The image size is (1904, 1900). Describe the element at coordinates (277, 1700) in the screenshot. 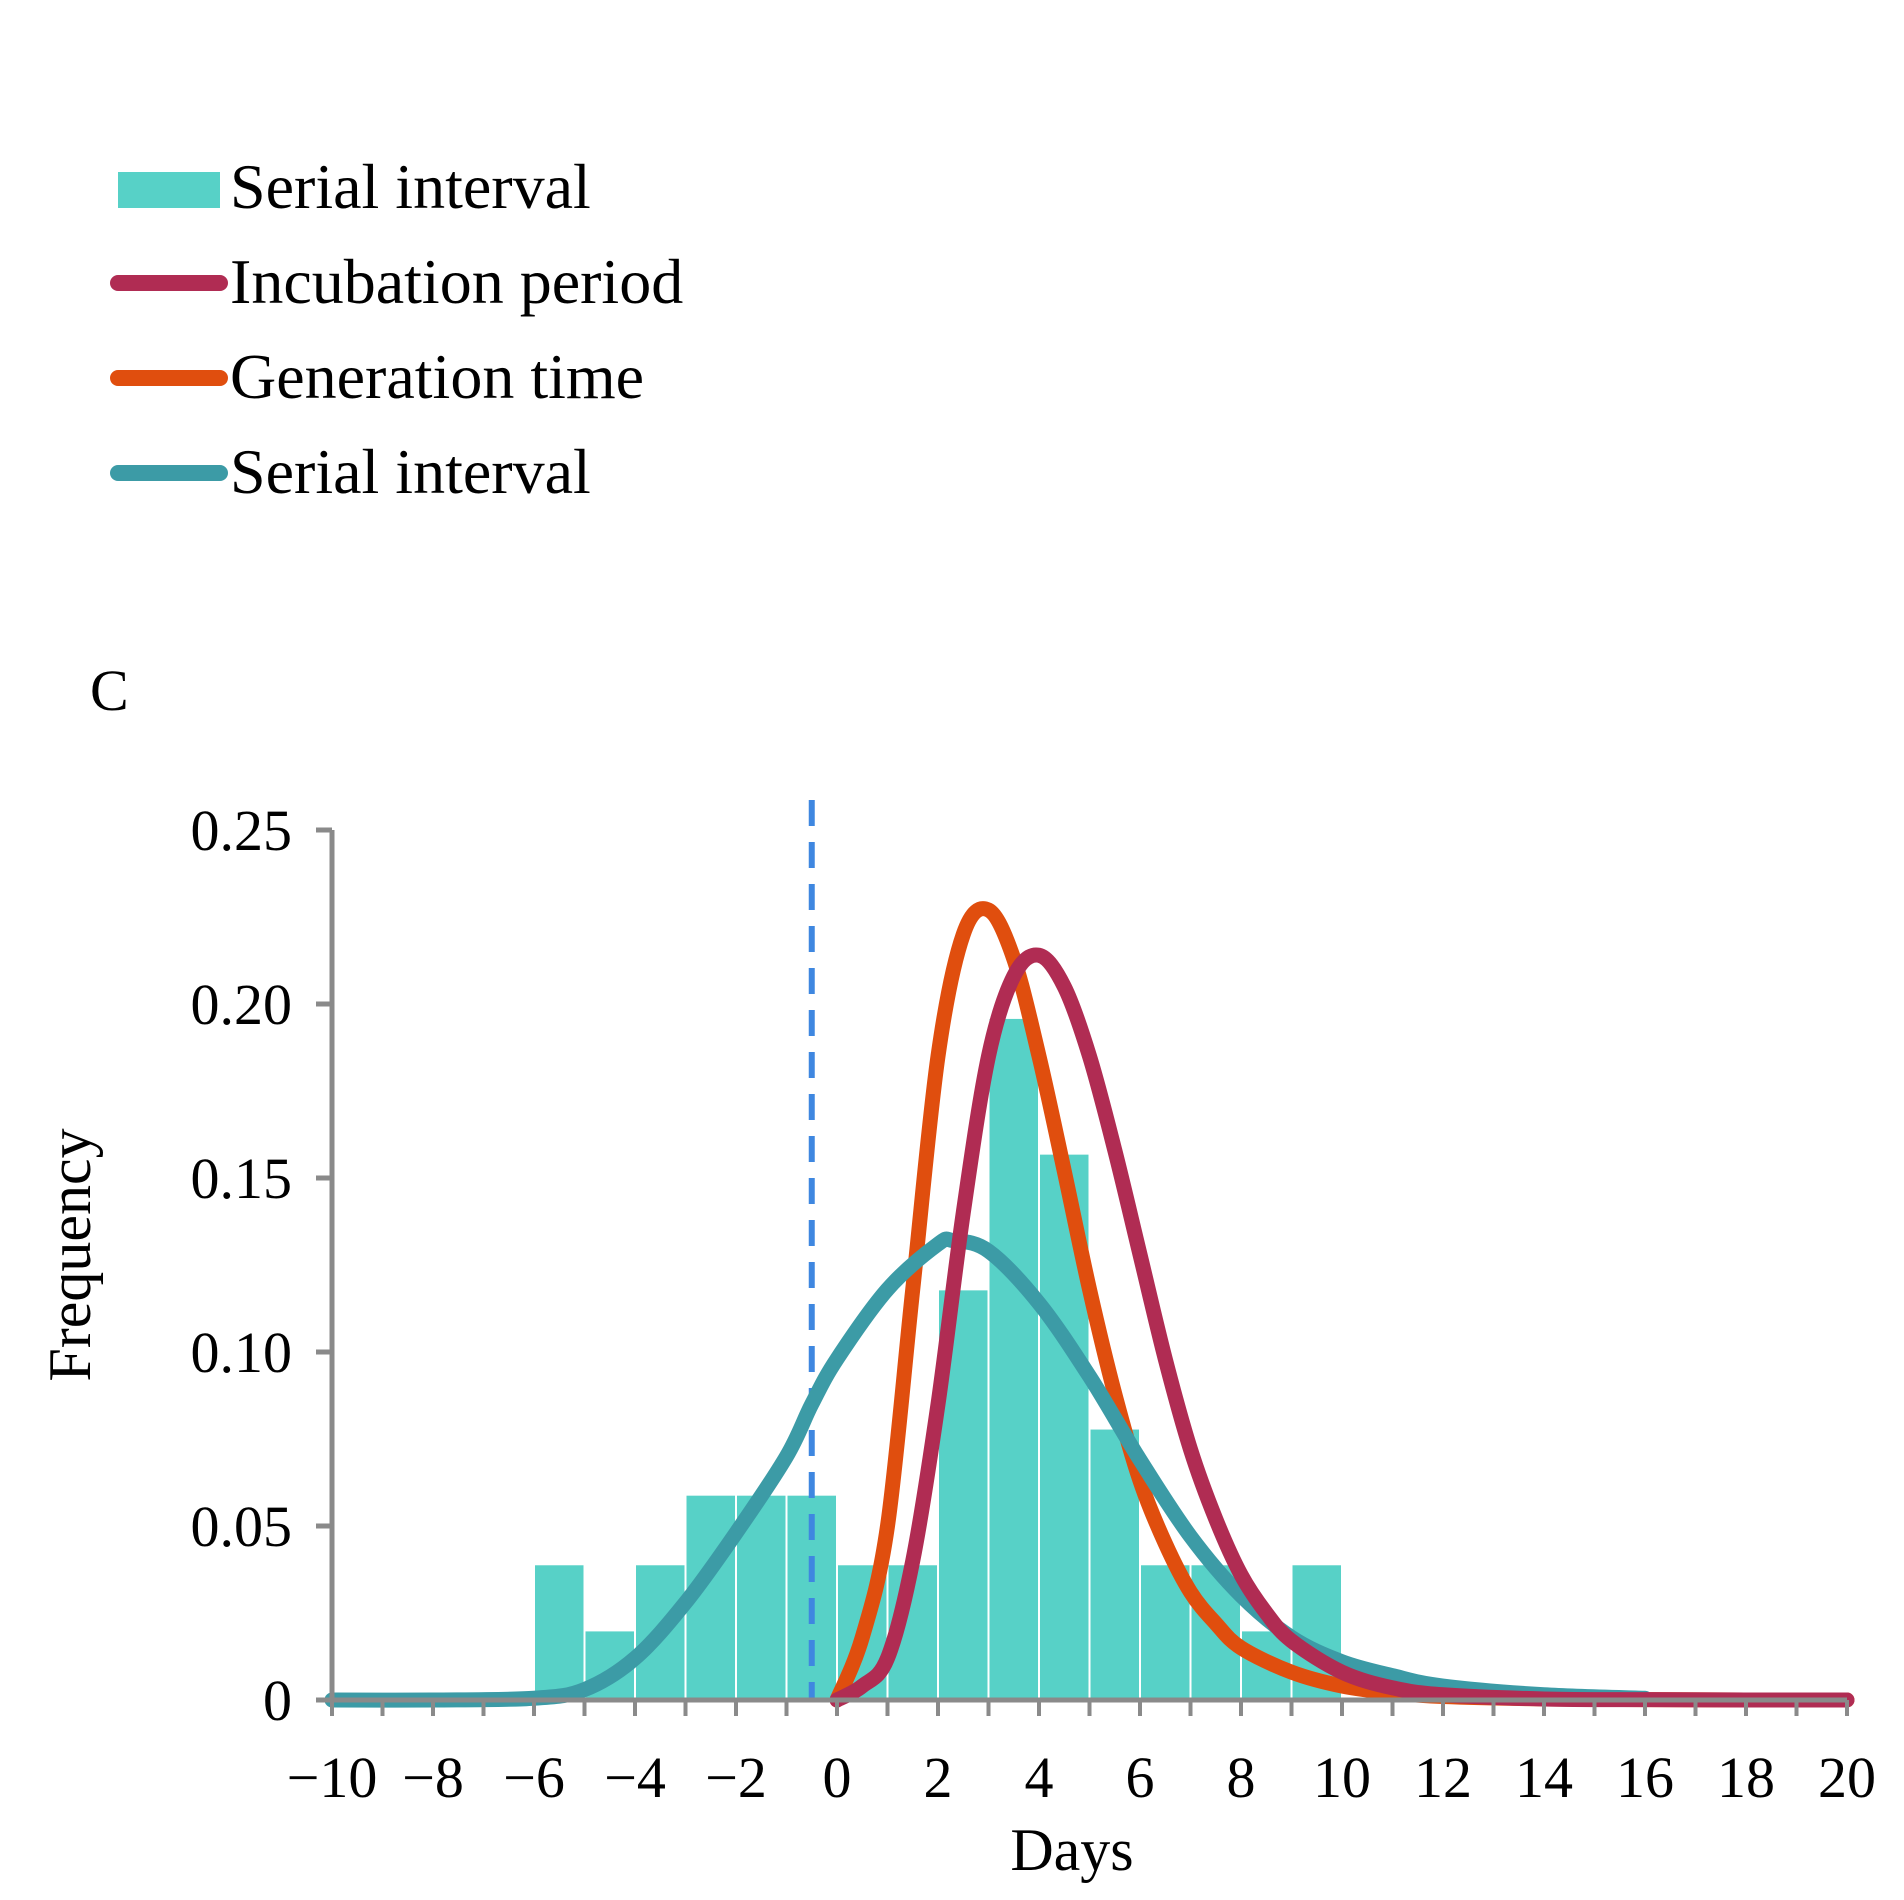

I see `y-tick-label-0: 0` at that location.